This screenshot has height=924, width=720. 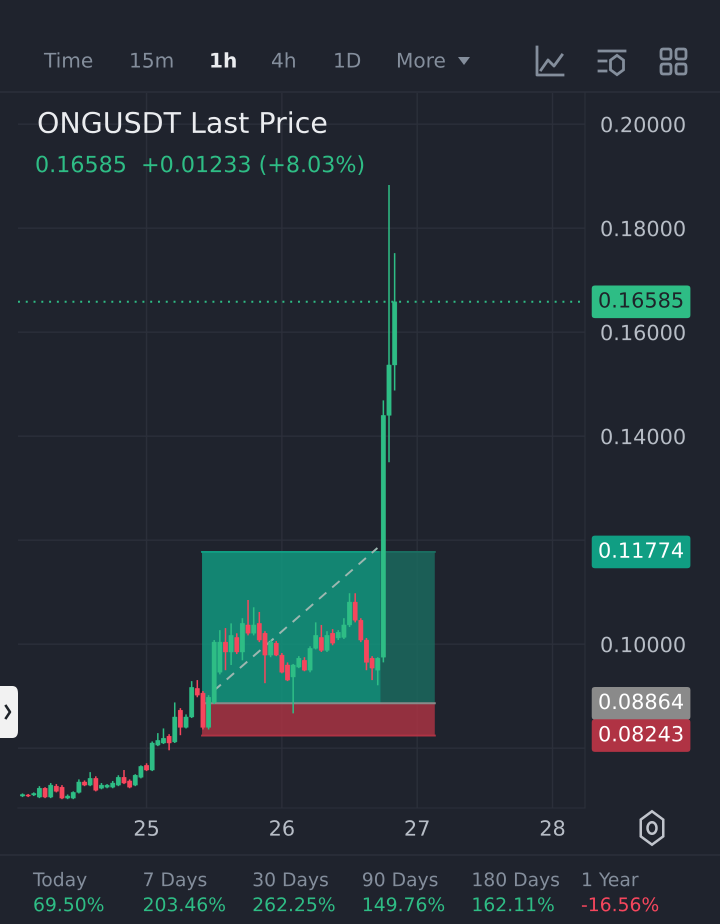 What do you see at coordinates (552, 828) in the screenshot?
I see `x-tick-label: 28` at bounding box center [552, 828].